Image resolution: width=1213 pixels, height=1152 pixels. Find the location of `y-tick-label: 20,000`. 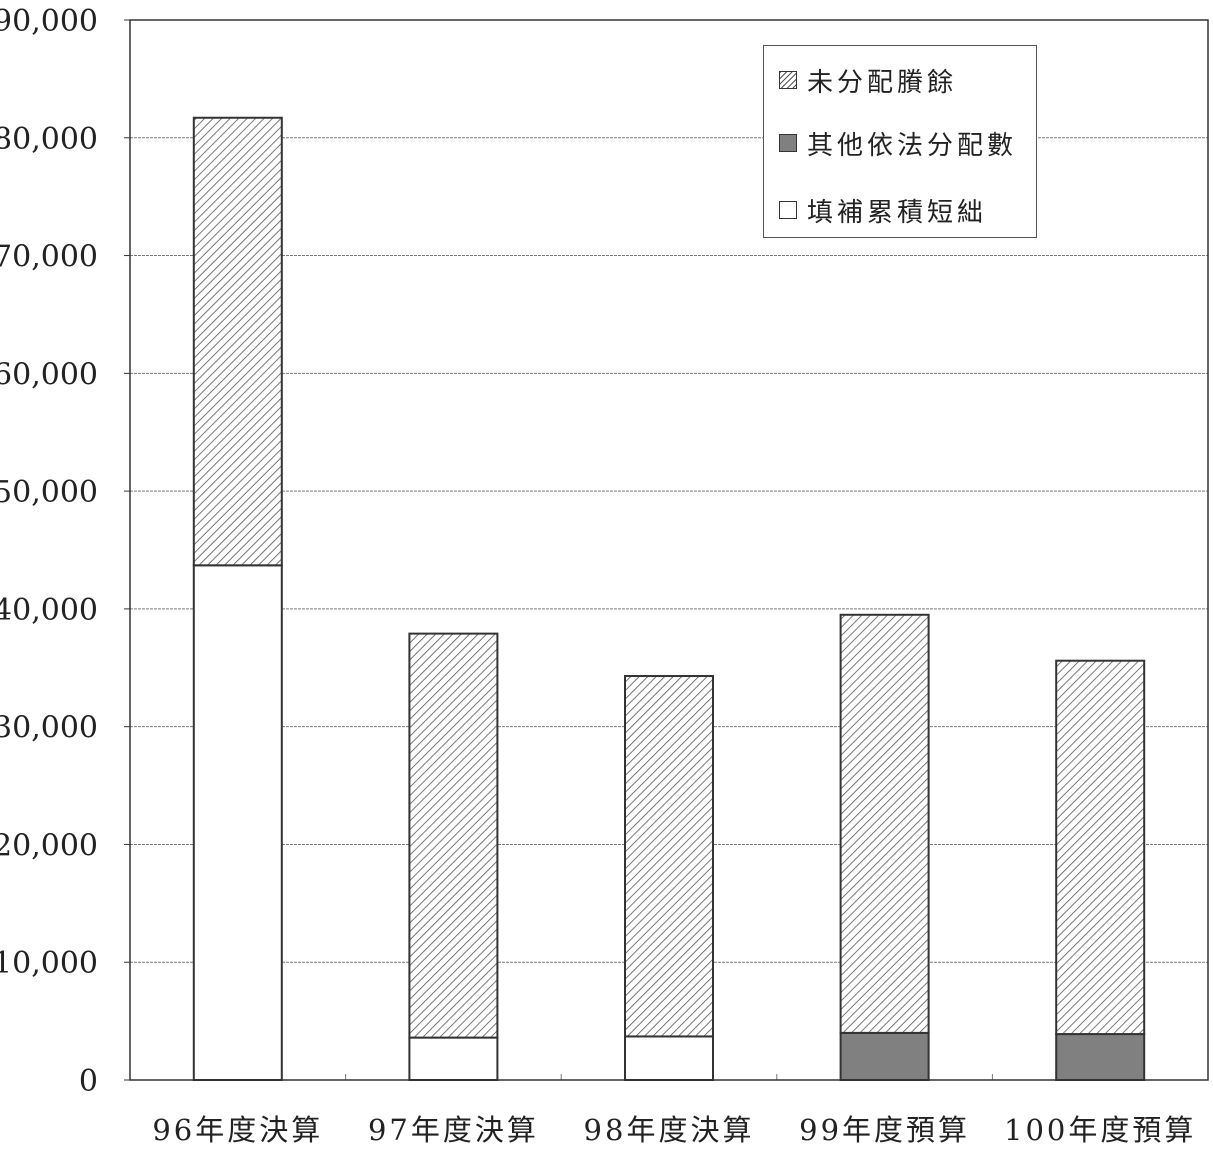

y-tick-label: 20,000 is located at coordinates (49, 845).